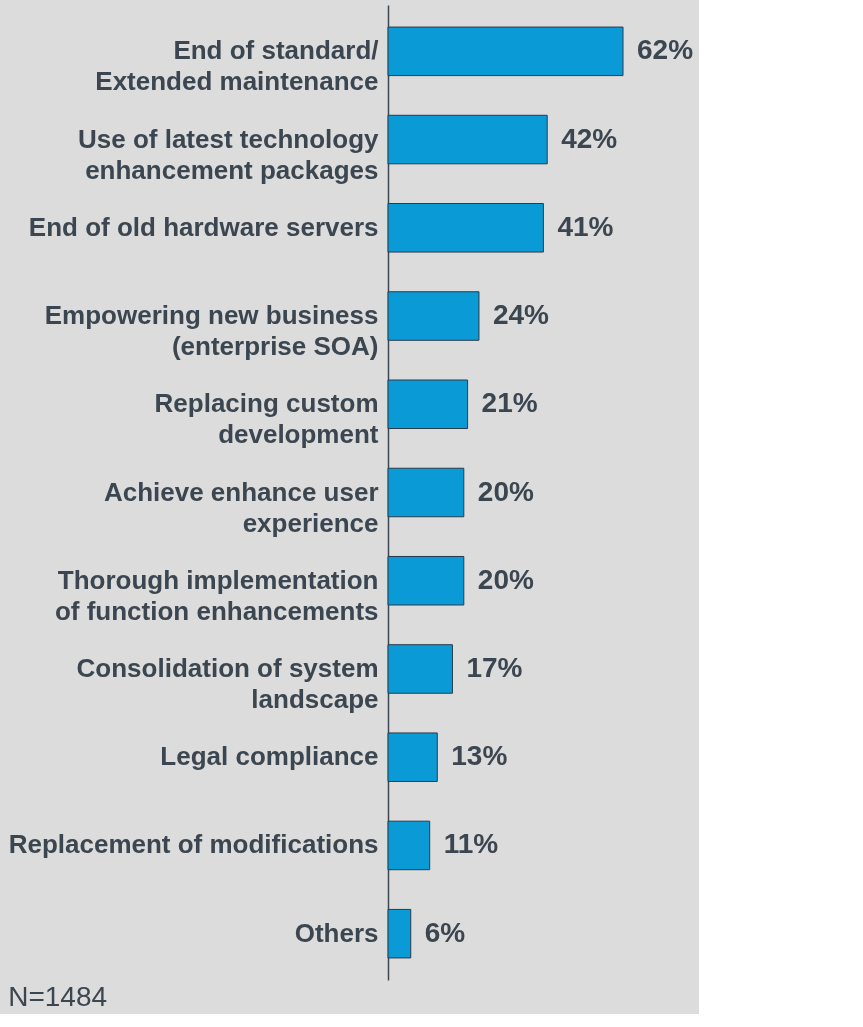 This screenshot has width=863, height=1027. I want to click on y-tick-label: Consolidation of system landscape, so click(227, 683).